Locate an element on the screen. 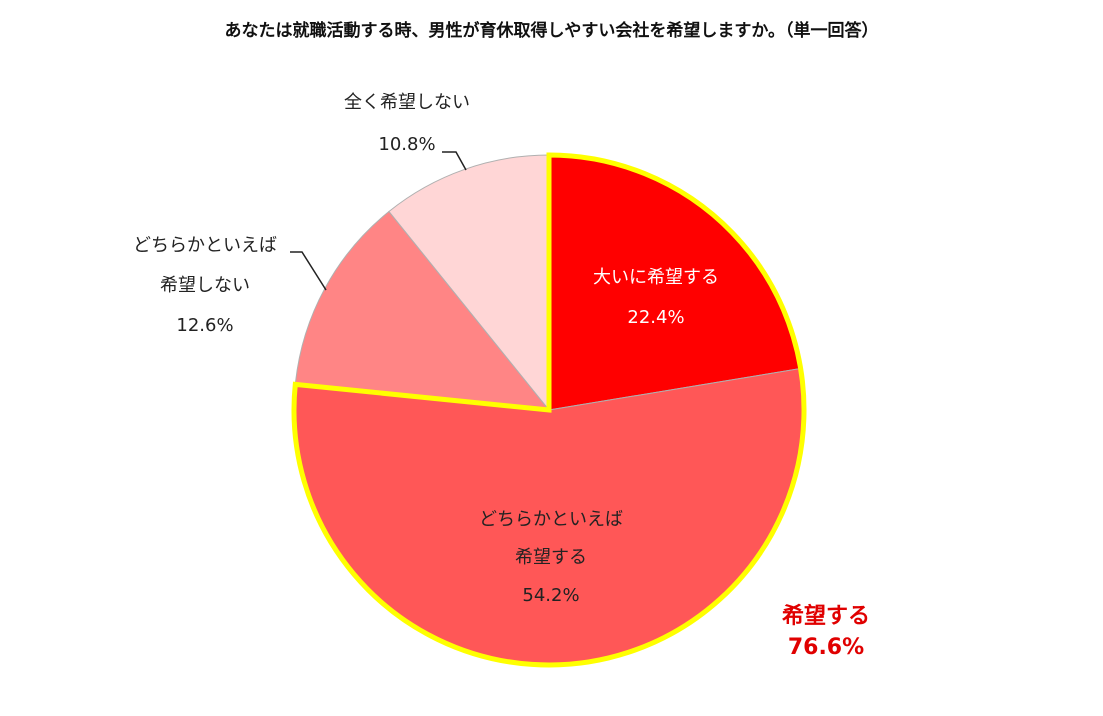 This screenshot has height=716, width=1103. annotation-text: 希望する is located at coordinates (826, 616).